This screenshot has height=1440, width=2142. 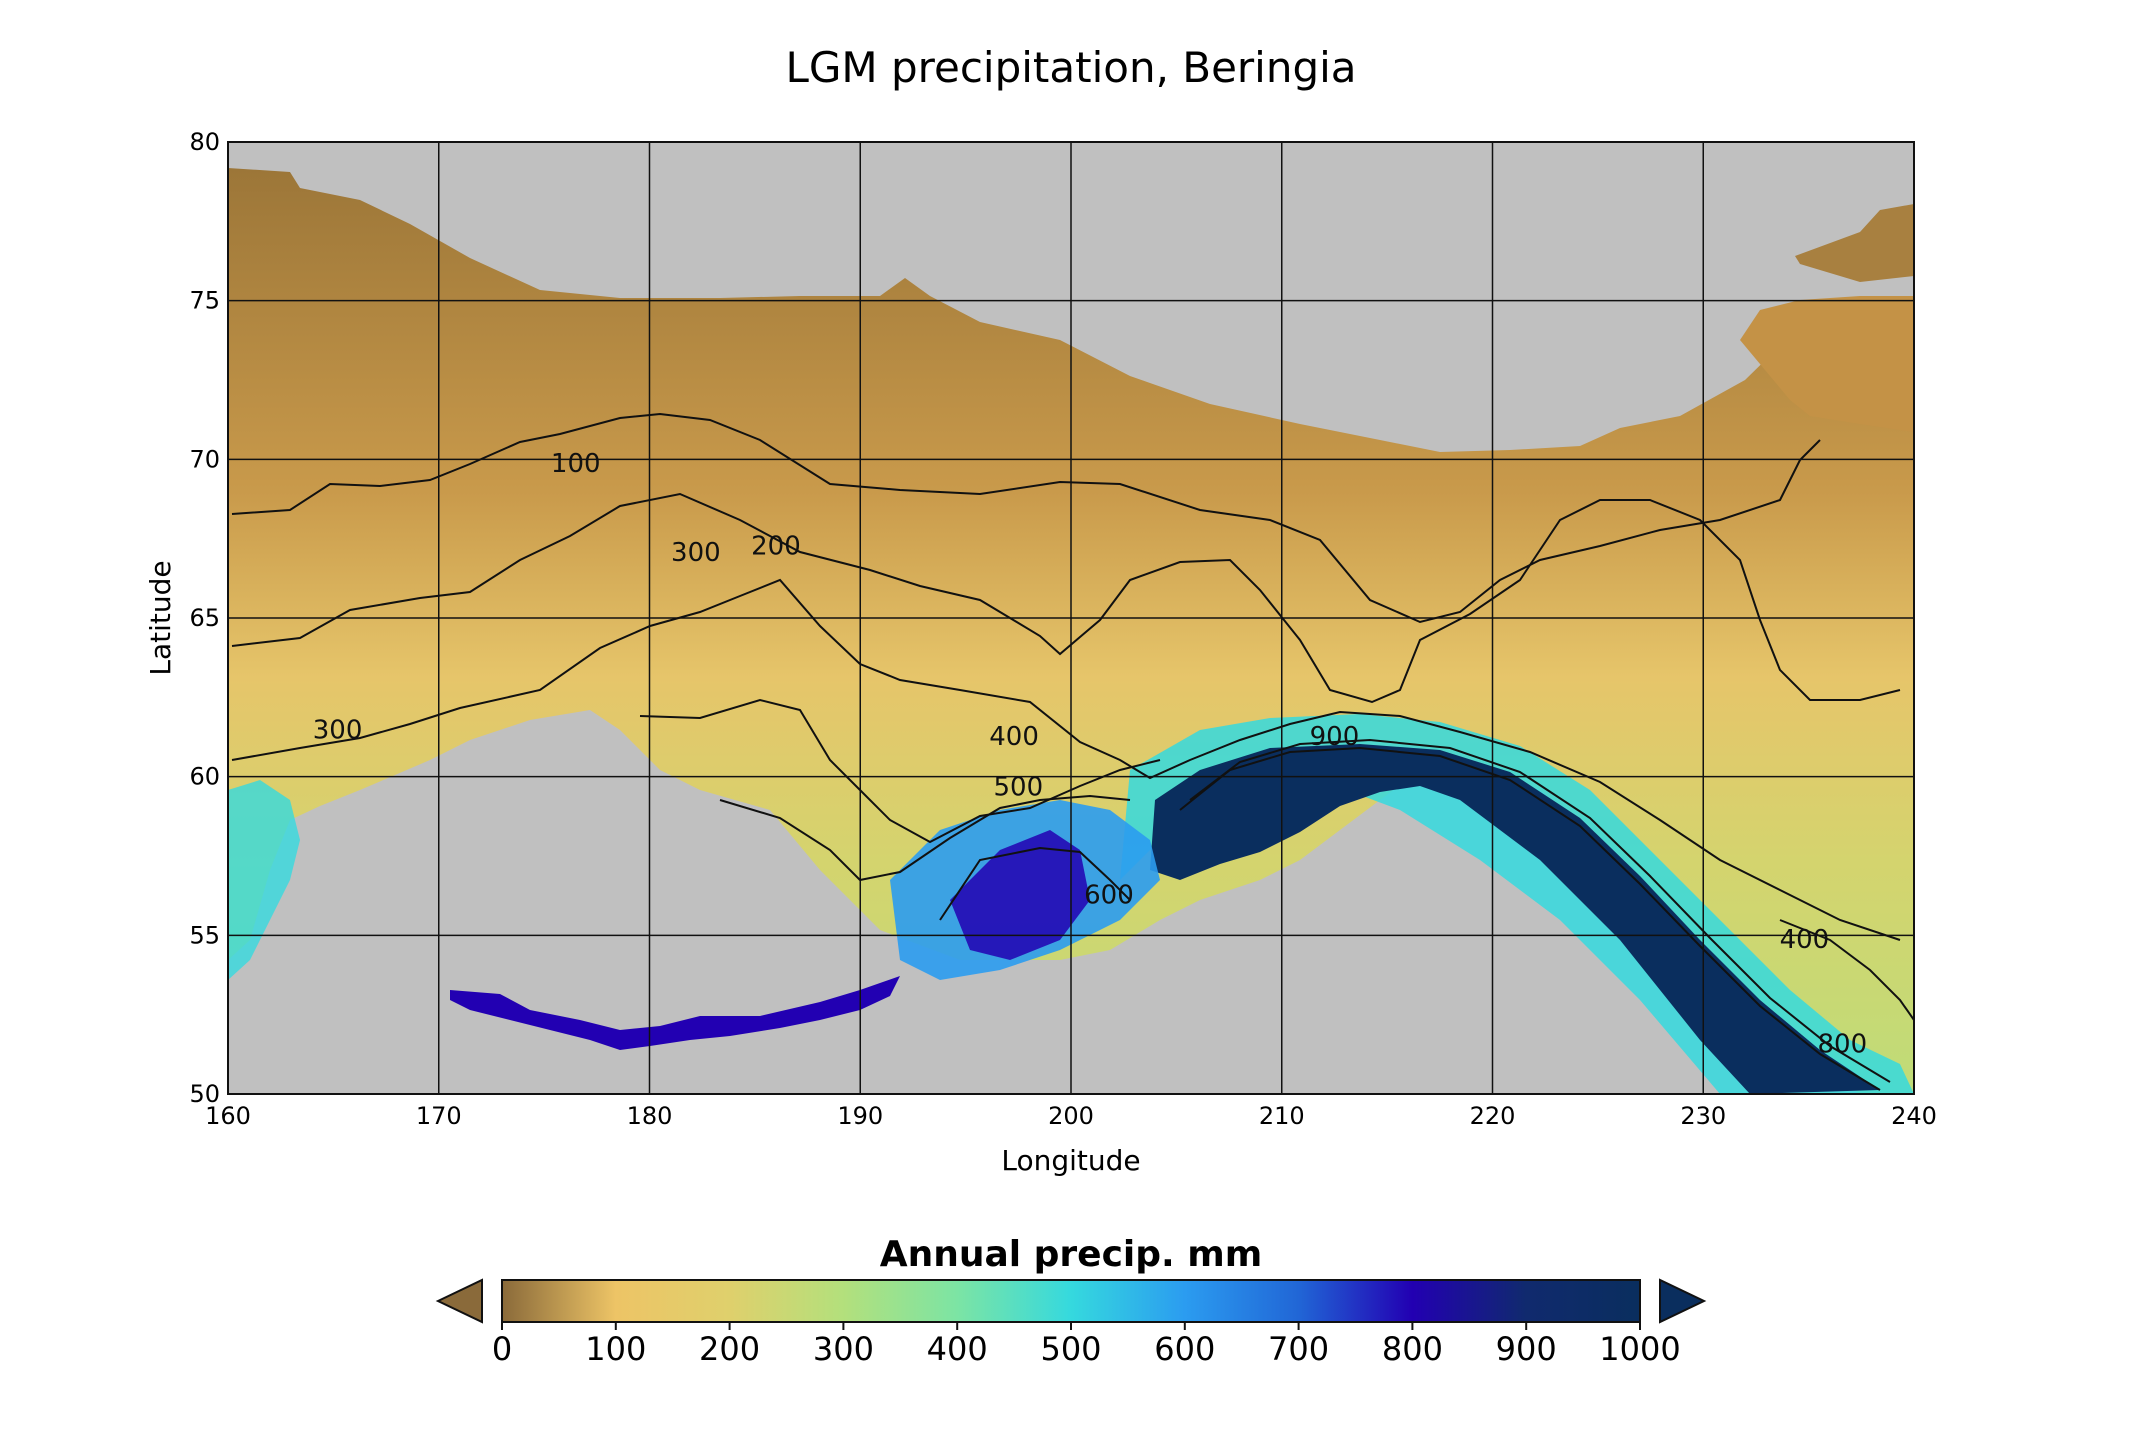 I want to click on colorbar-tick-label: 500, so click(x=1070, y=1349).